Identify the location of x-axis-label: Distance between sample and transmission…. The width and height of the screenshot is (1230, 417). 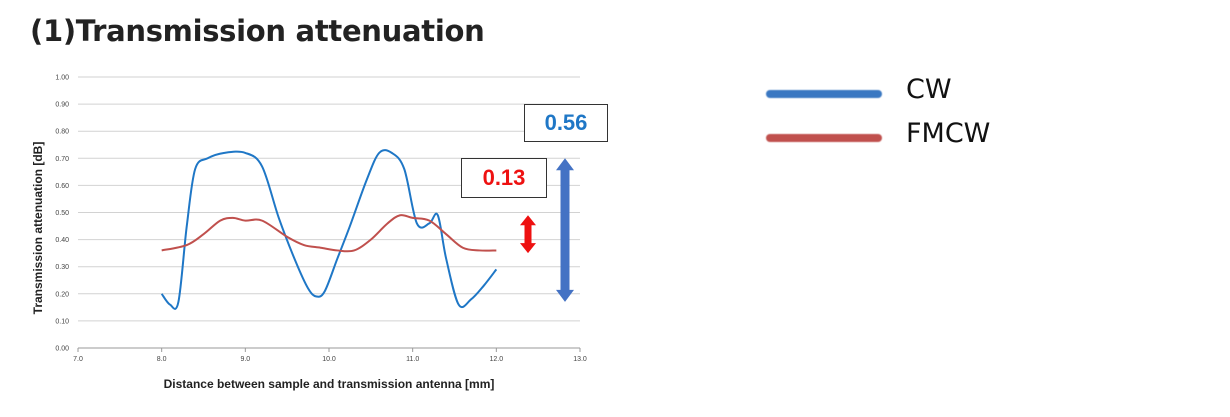
(329, 384).